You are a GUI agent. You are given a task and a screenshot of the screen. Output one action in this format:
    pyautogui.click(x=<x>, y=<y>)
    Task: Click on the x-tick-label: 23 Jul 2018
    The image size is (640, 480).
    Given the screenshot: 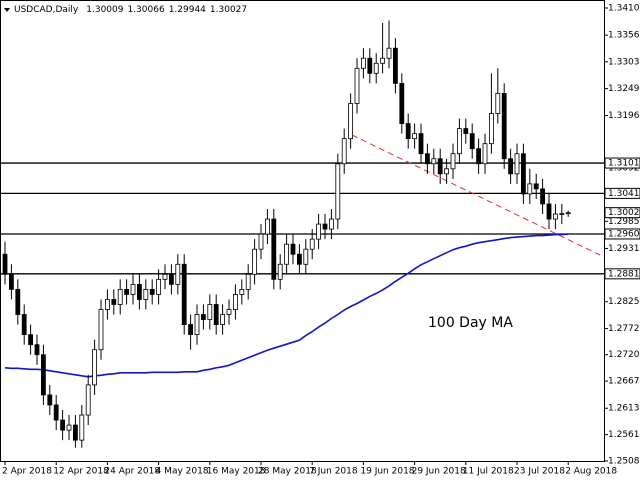 What is the action you would take?
    pyautogui.click(x=539, y=472)
    